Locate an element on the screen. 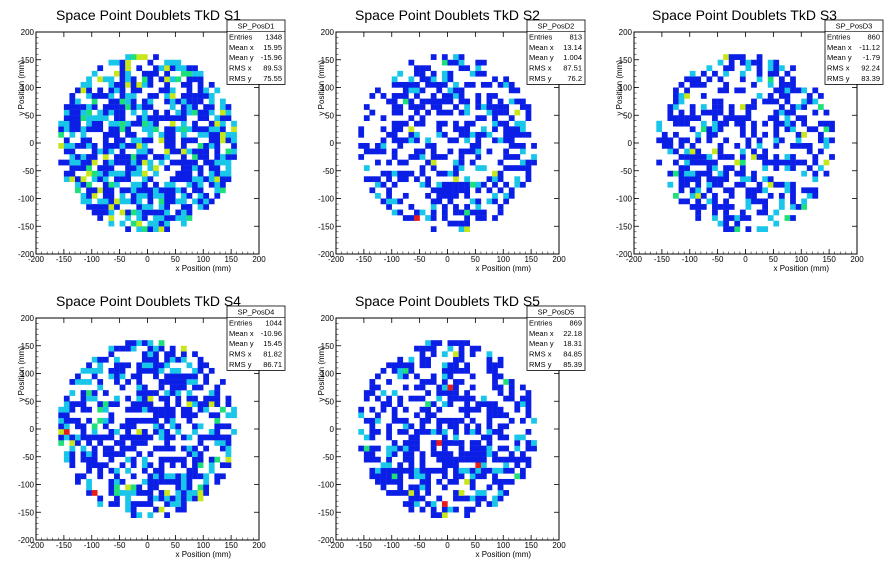 The width and height of the screenshot is (896, 574). stats-row-label: RMS y is located at coordinates (838, 78).